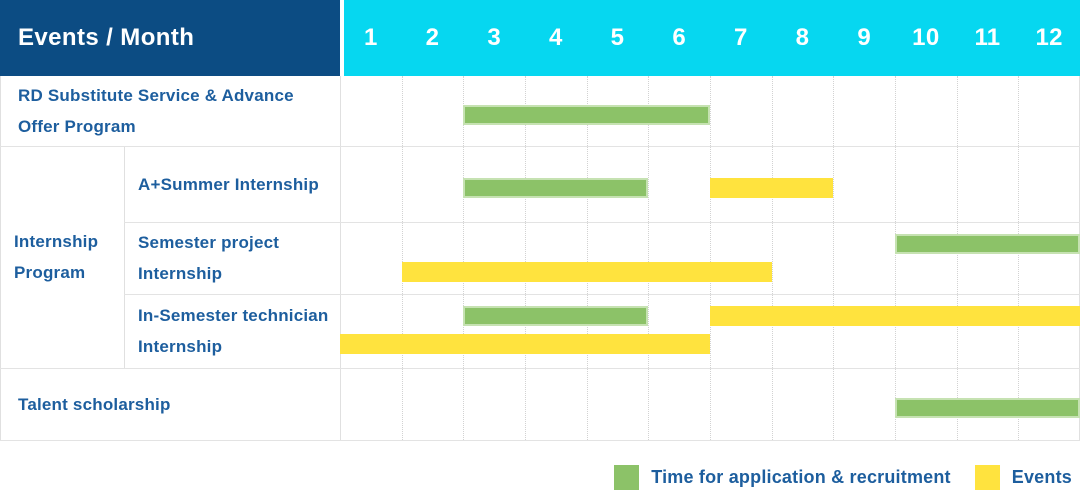 This screenshot has width=1080, height=494. What do you see at coordinates (987, 477) in the screenshot?
I see `event-swatch-icon` at bounding box center [987, 477].